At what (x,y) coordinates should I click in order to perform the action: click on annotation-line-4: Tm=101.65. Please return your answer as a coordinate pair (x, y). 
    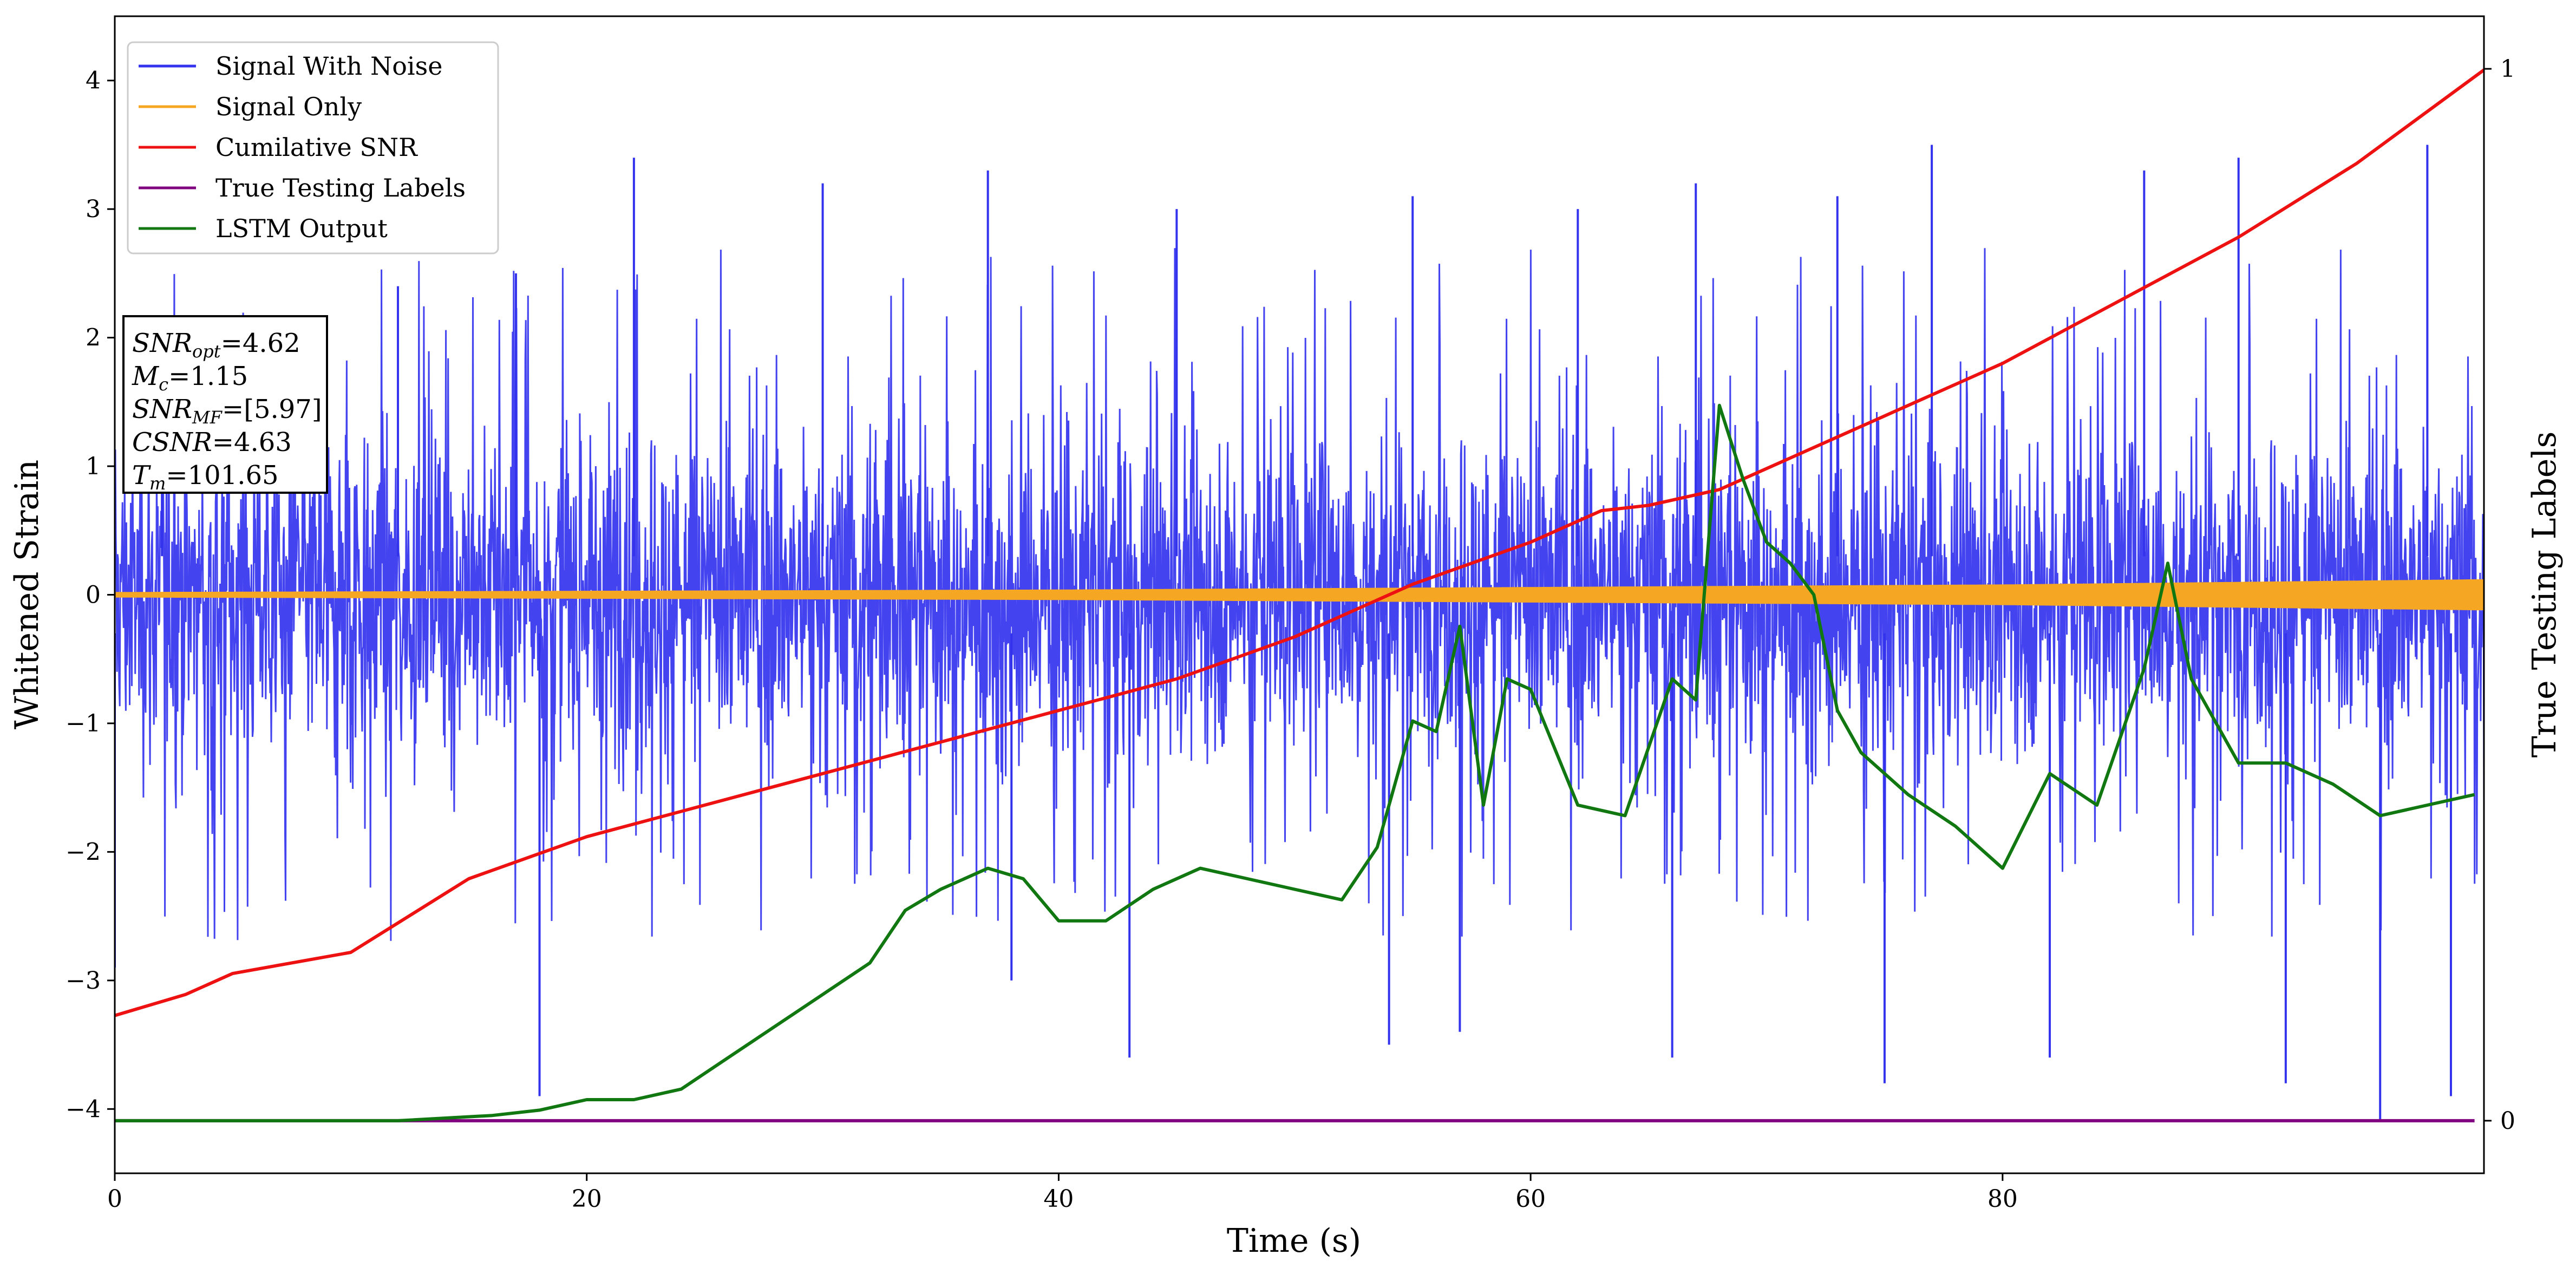
    Looking at the image, I should click on (206, 477).